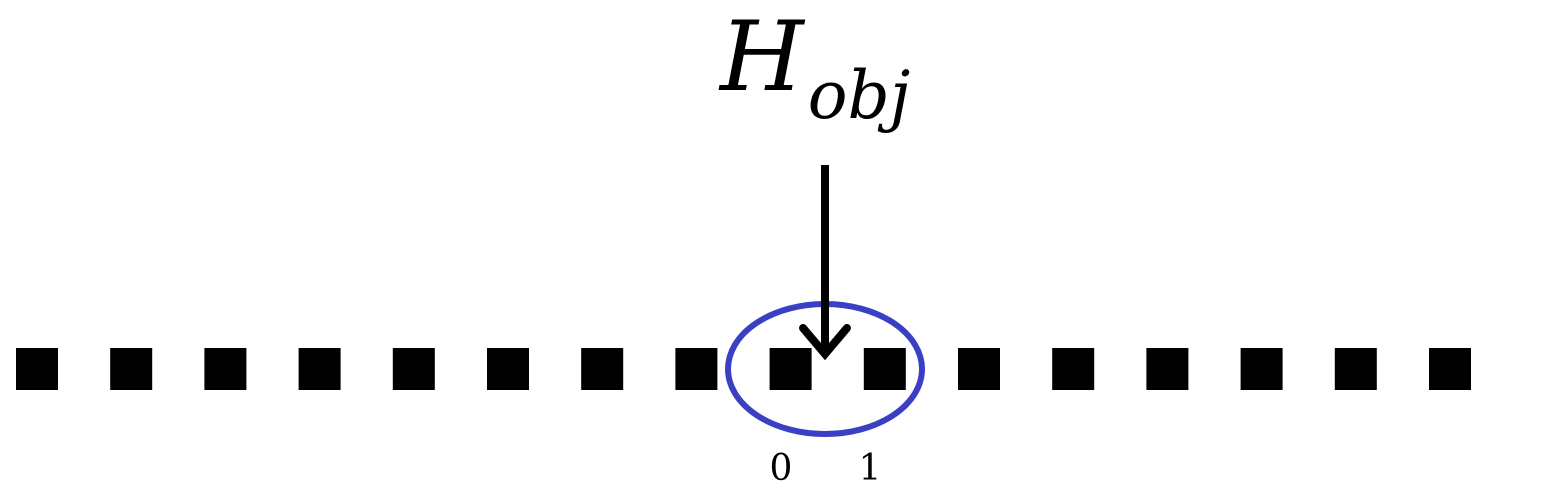  Describe the element at coordinates (825, 263) in the screenshot. I see `down-arrow` at that location.